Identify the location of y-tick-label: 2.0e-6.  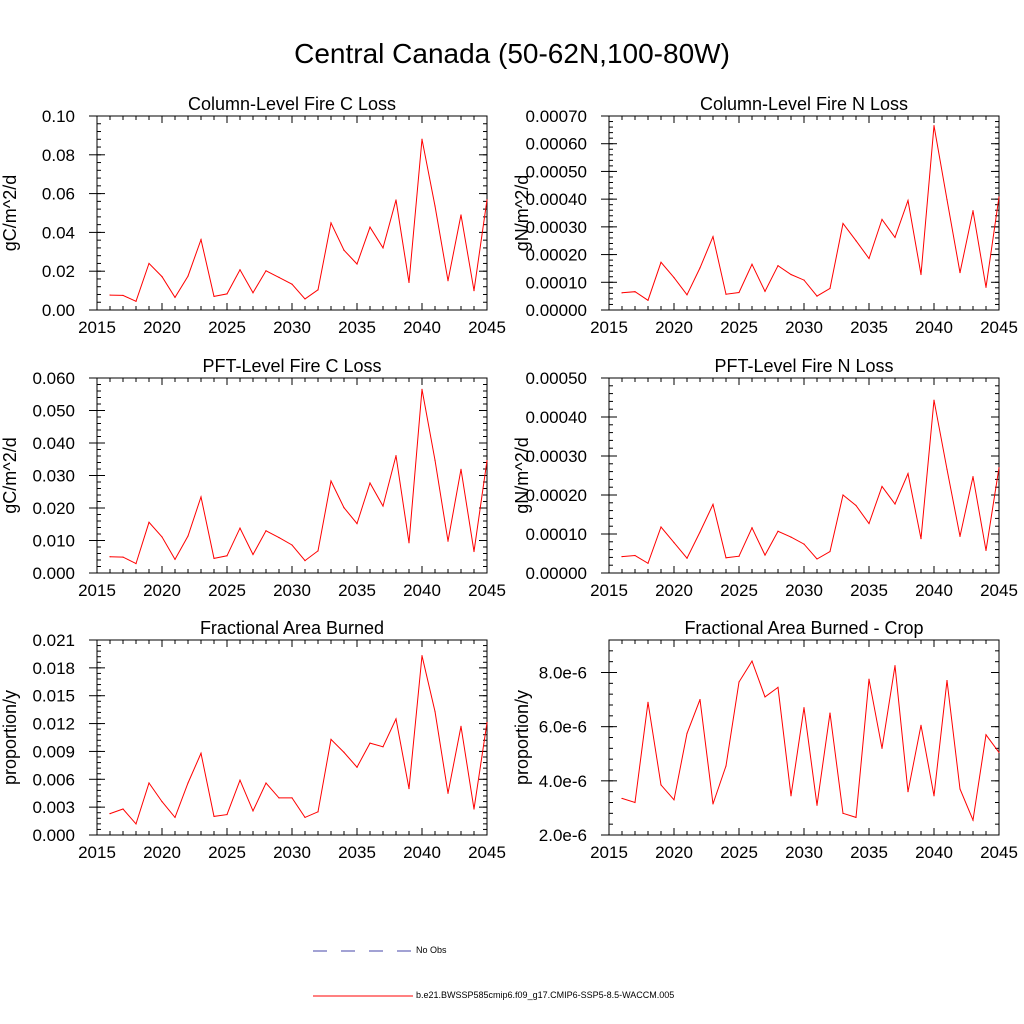
(563, 835).